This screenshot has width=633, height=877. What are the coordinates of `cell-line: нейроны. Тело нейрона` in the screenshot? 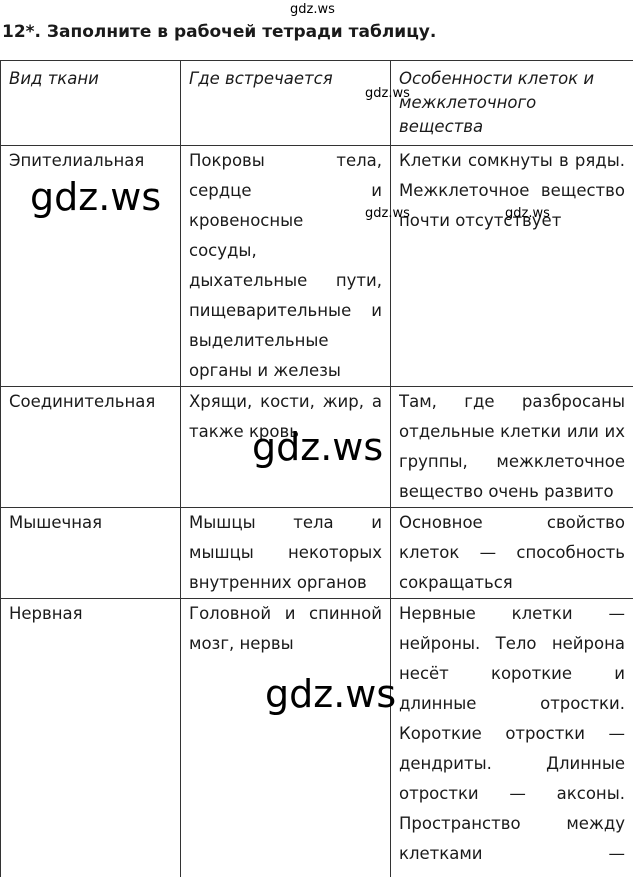 It's located at (512, 643).